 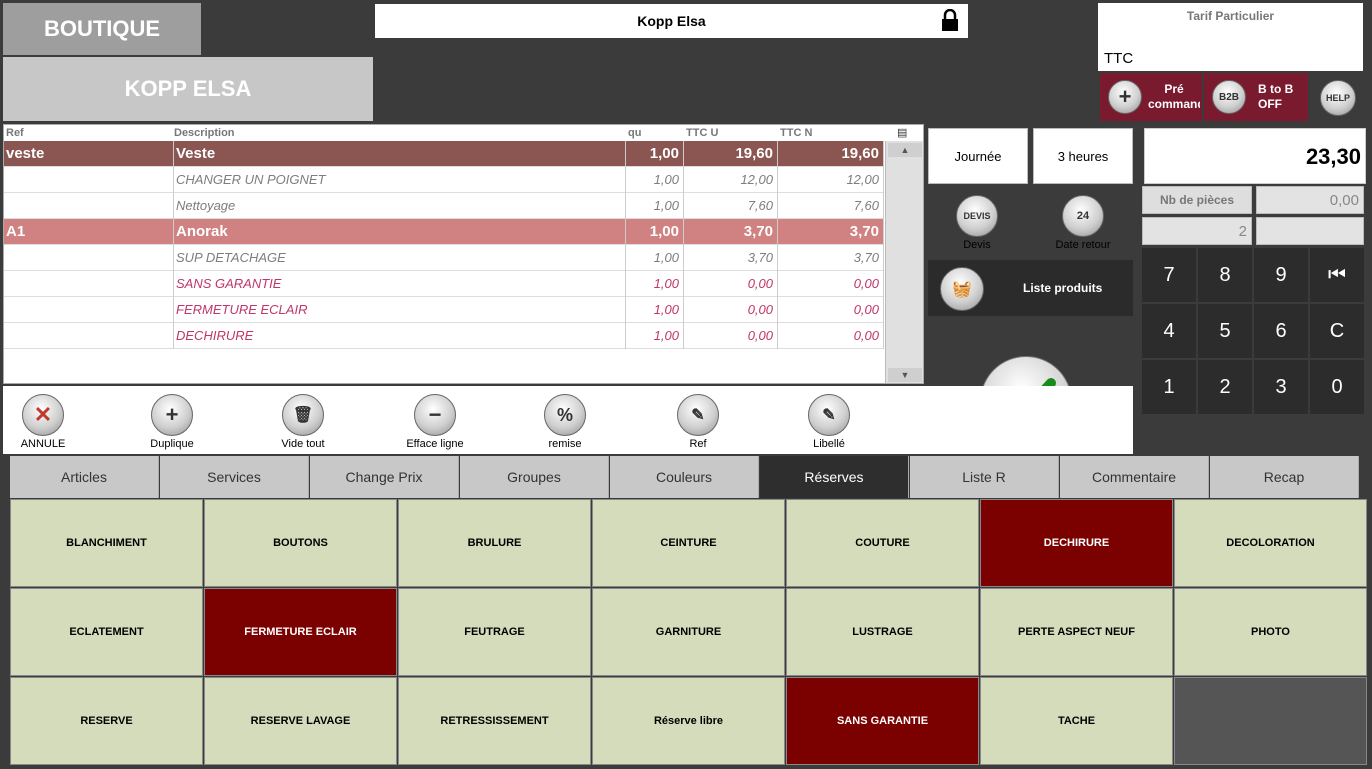 I want to click on plus-icon: +, so click(x=172, y=415).